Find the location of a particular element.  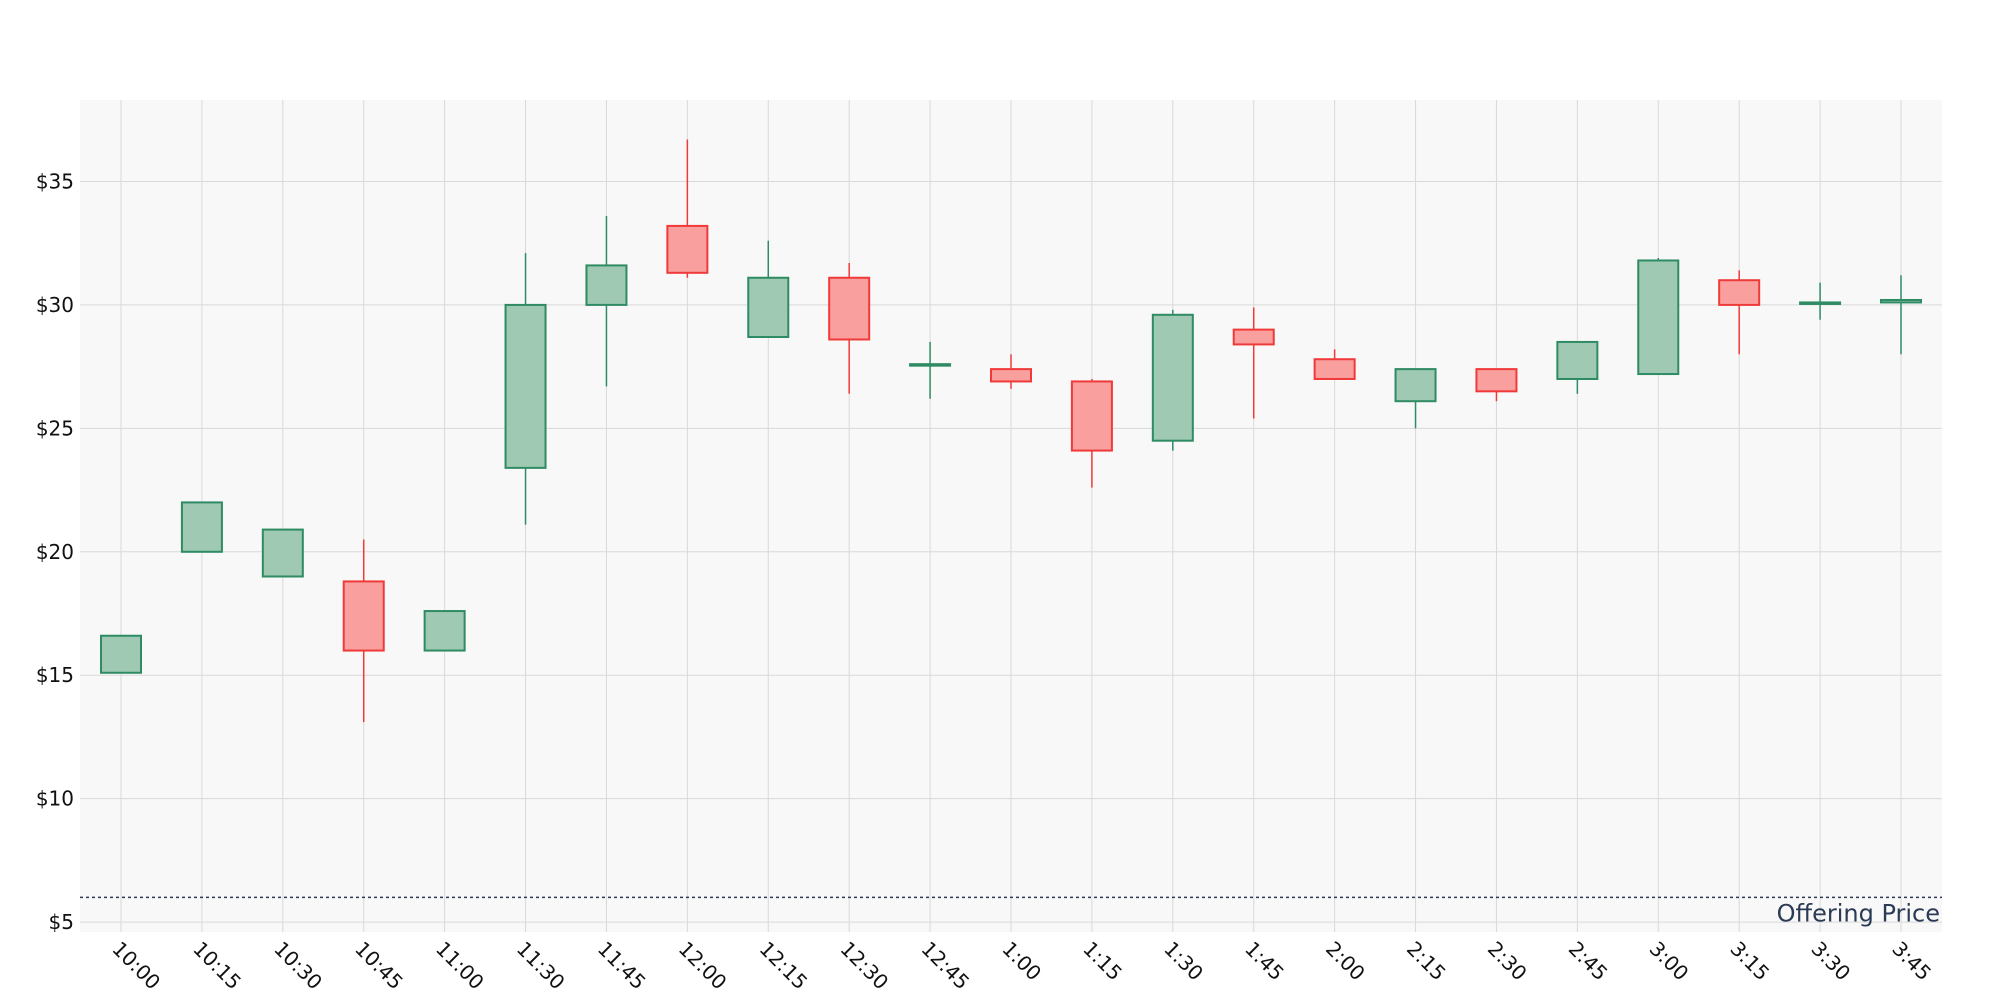

x-tick-label: 1:15 is located at coordinates (1102, 961).